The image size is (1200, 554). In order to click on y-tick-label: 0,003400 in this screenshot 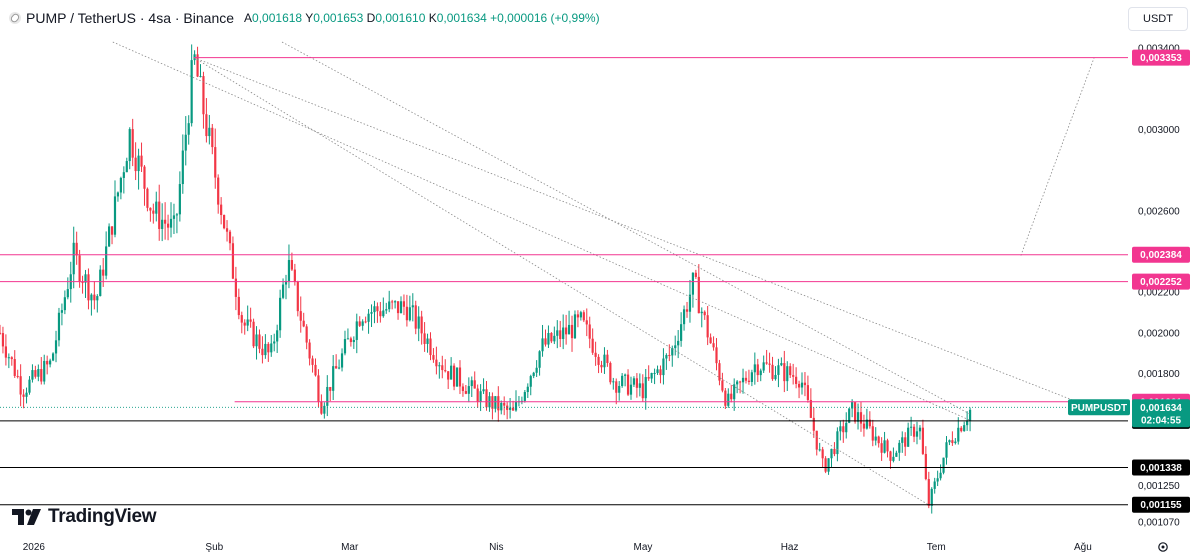, I will do `click(1159, 49)`.